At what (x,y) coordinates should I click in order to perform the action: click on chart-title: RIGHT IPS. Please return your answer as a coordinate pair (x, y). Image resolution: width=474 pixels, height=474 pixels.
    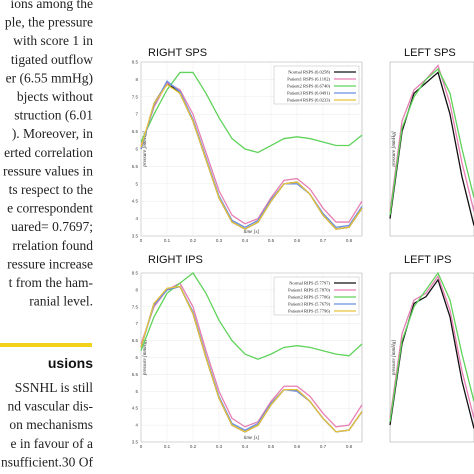
    Looking at the image, I should click on (175, 260).